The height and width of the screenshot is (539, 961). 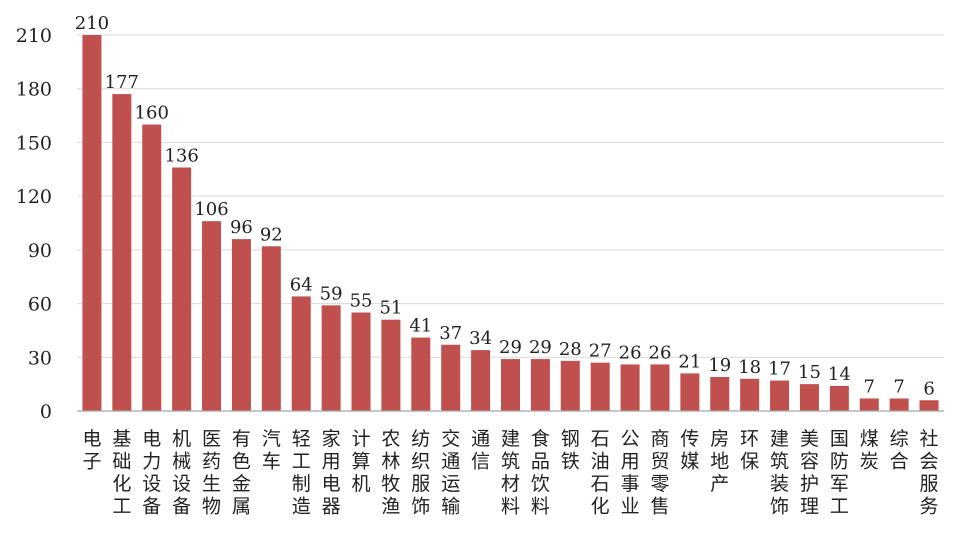 I want to click on x-tick-label: 食品饮料, so click(x=540, y=473).